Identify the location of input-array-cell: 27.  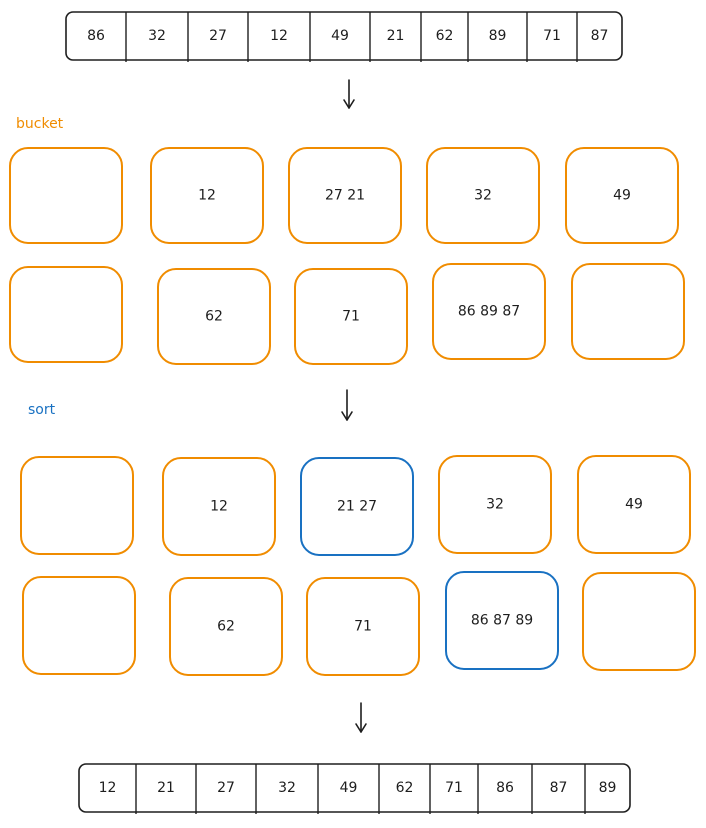
(218, 36).